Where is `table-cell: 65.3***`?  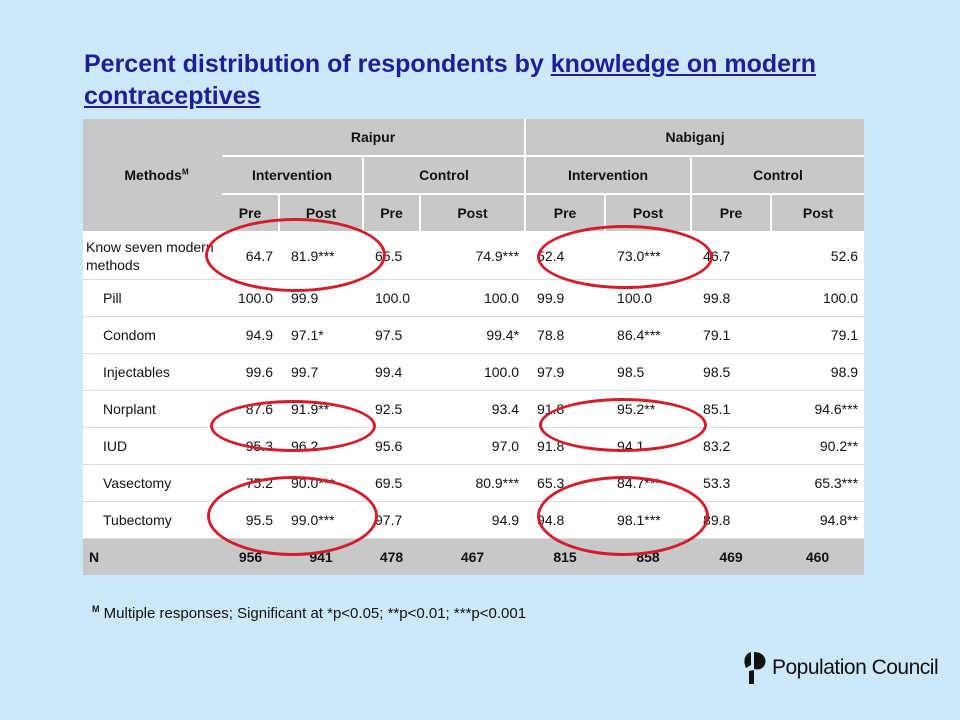 table-cell: 65.3*** is located at coordinates (818, 483).